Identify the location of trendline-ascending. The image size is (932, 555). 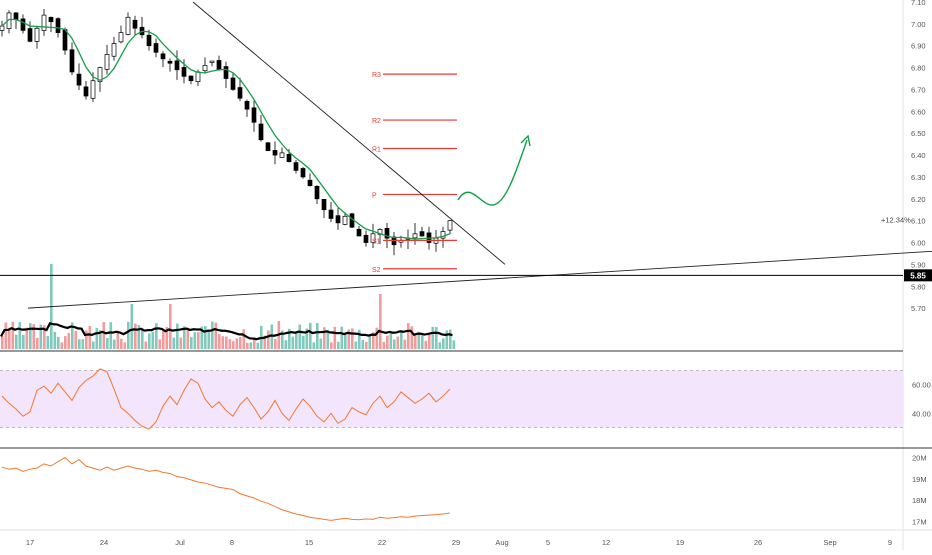
(479, 279).